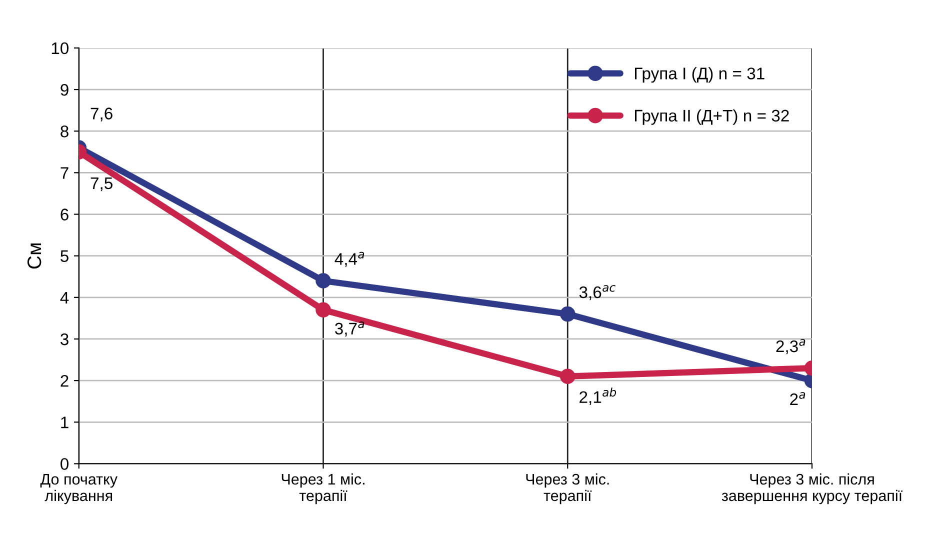 The image size is (928, 533). I want to click on y-tick-label: 3, so click(64, 339).